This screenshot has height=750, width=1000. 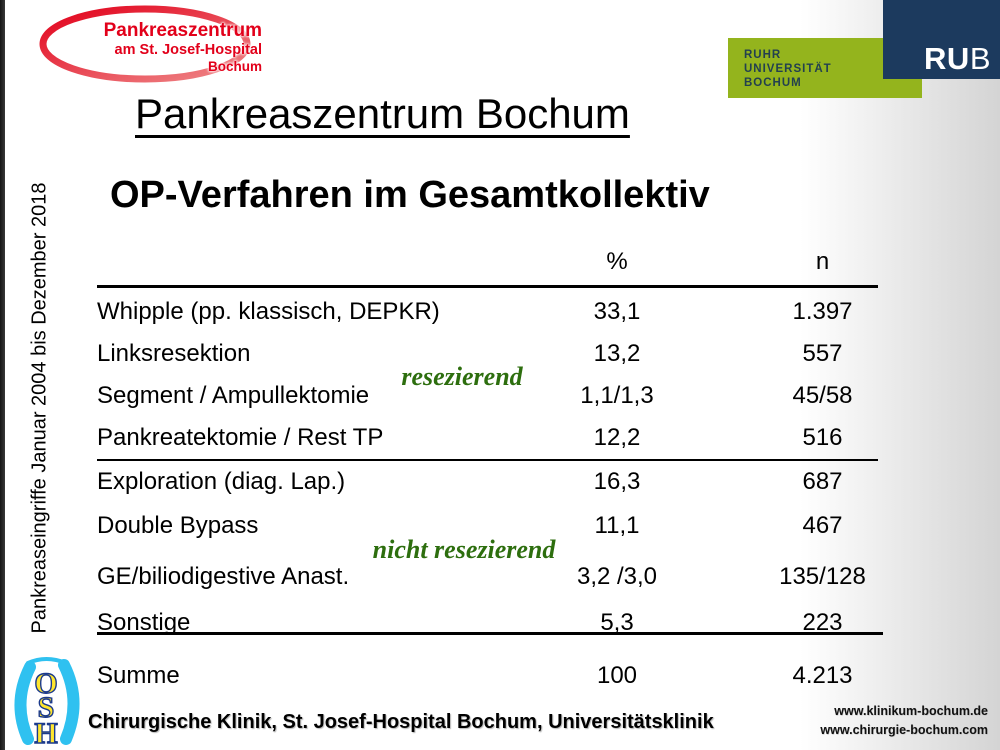 I want to click on row-n: 557, so click(x=822, y=353).